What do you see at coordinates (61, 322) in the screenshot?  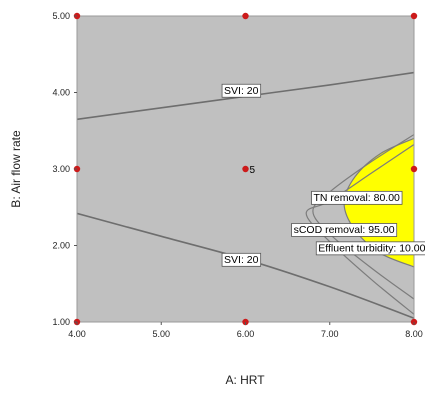 I see `y-tick-label: 1.00` at bounding box center [61, 322].